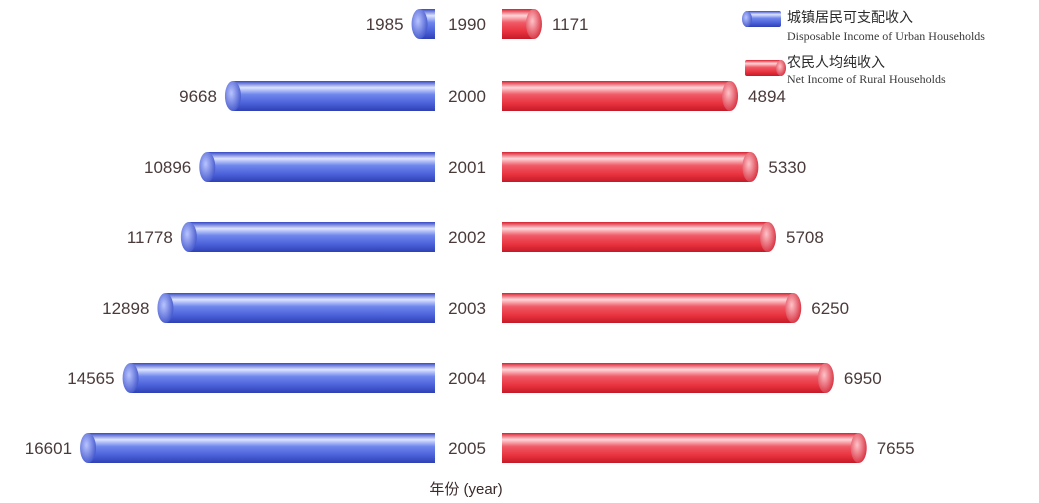 This screenshot has height=503, width=1039. I want to click on rural-value-label: 5330, so click(787, 167).